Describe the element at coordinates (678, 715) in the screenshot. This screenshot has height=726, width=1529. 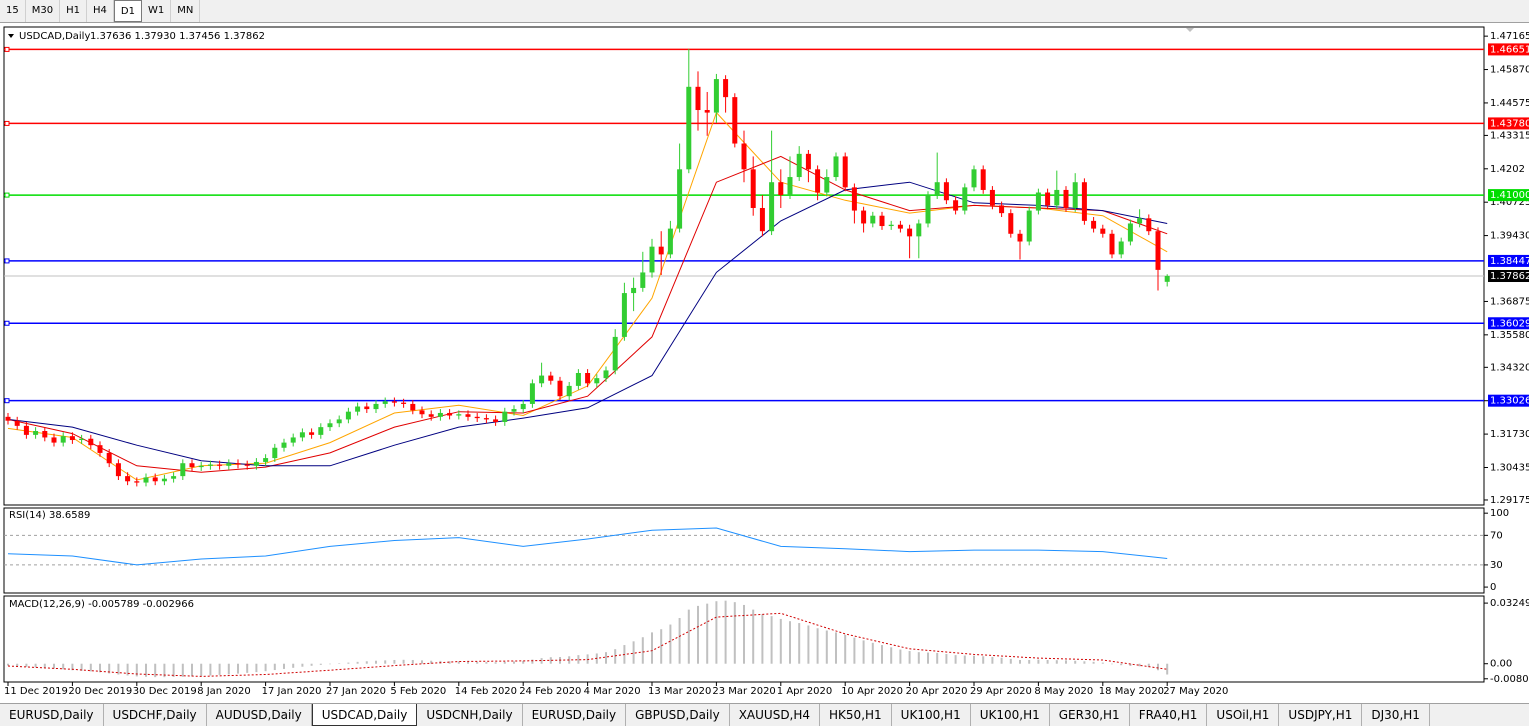
I see `symbol-tab: GBPUSD,Daily` at that location.